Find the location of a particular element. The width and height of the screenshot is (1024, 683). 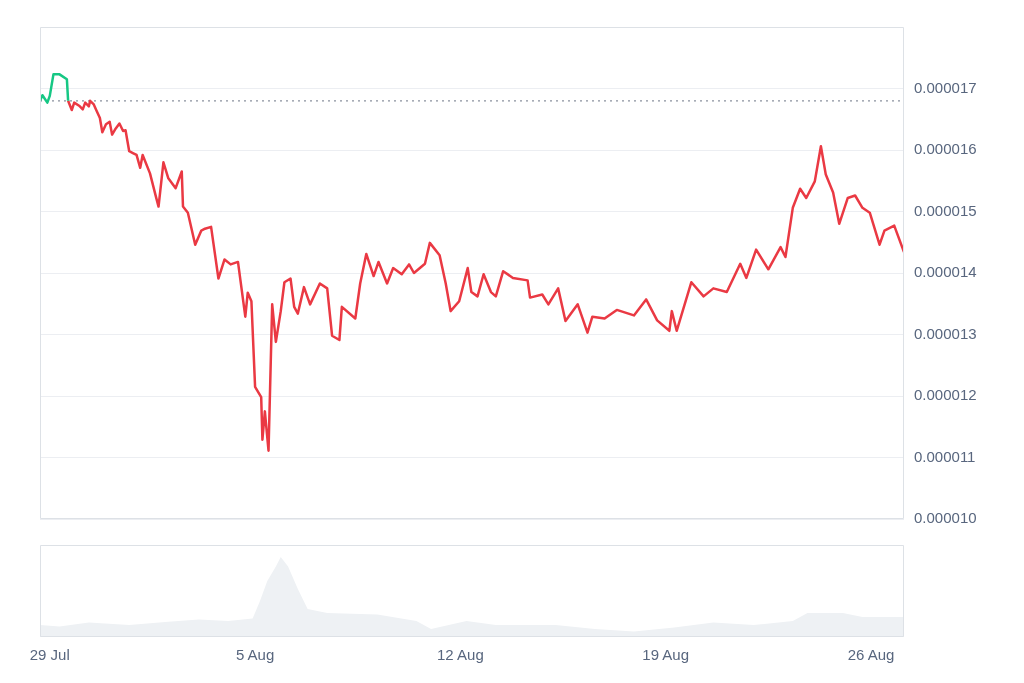

x-tick-label: 29 Jul is located at coordinates (49, 655).